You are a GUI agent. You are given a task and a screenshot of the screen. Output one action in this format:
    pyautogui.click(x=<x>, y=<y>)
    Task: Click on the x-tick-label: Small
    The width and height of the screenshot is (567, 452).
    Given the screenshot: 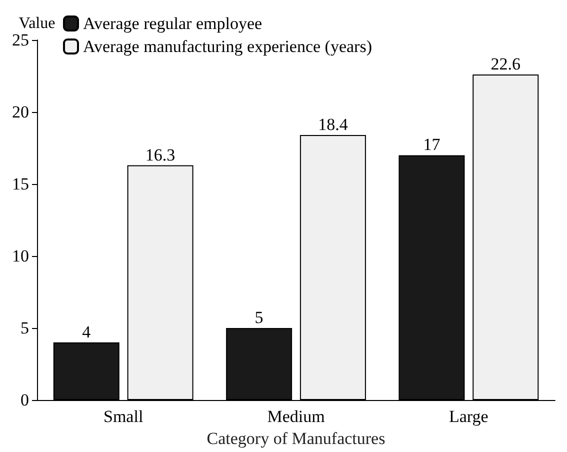 What is the action you would take?
    pyautogui.click(x=123, y=416)
    